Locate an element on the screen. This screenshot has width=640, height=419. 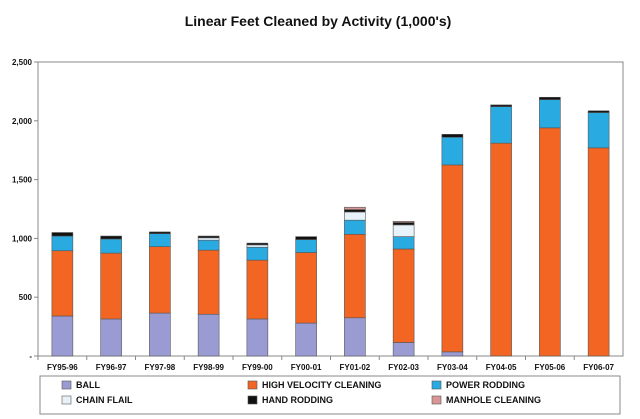
x-tick-label: FY05-06 is located at coordinates (550, 367).